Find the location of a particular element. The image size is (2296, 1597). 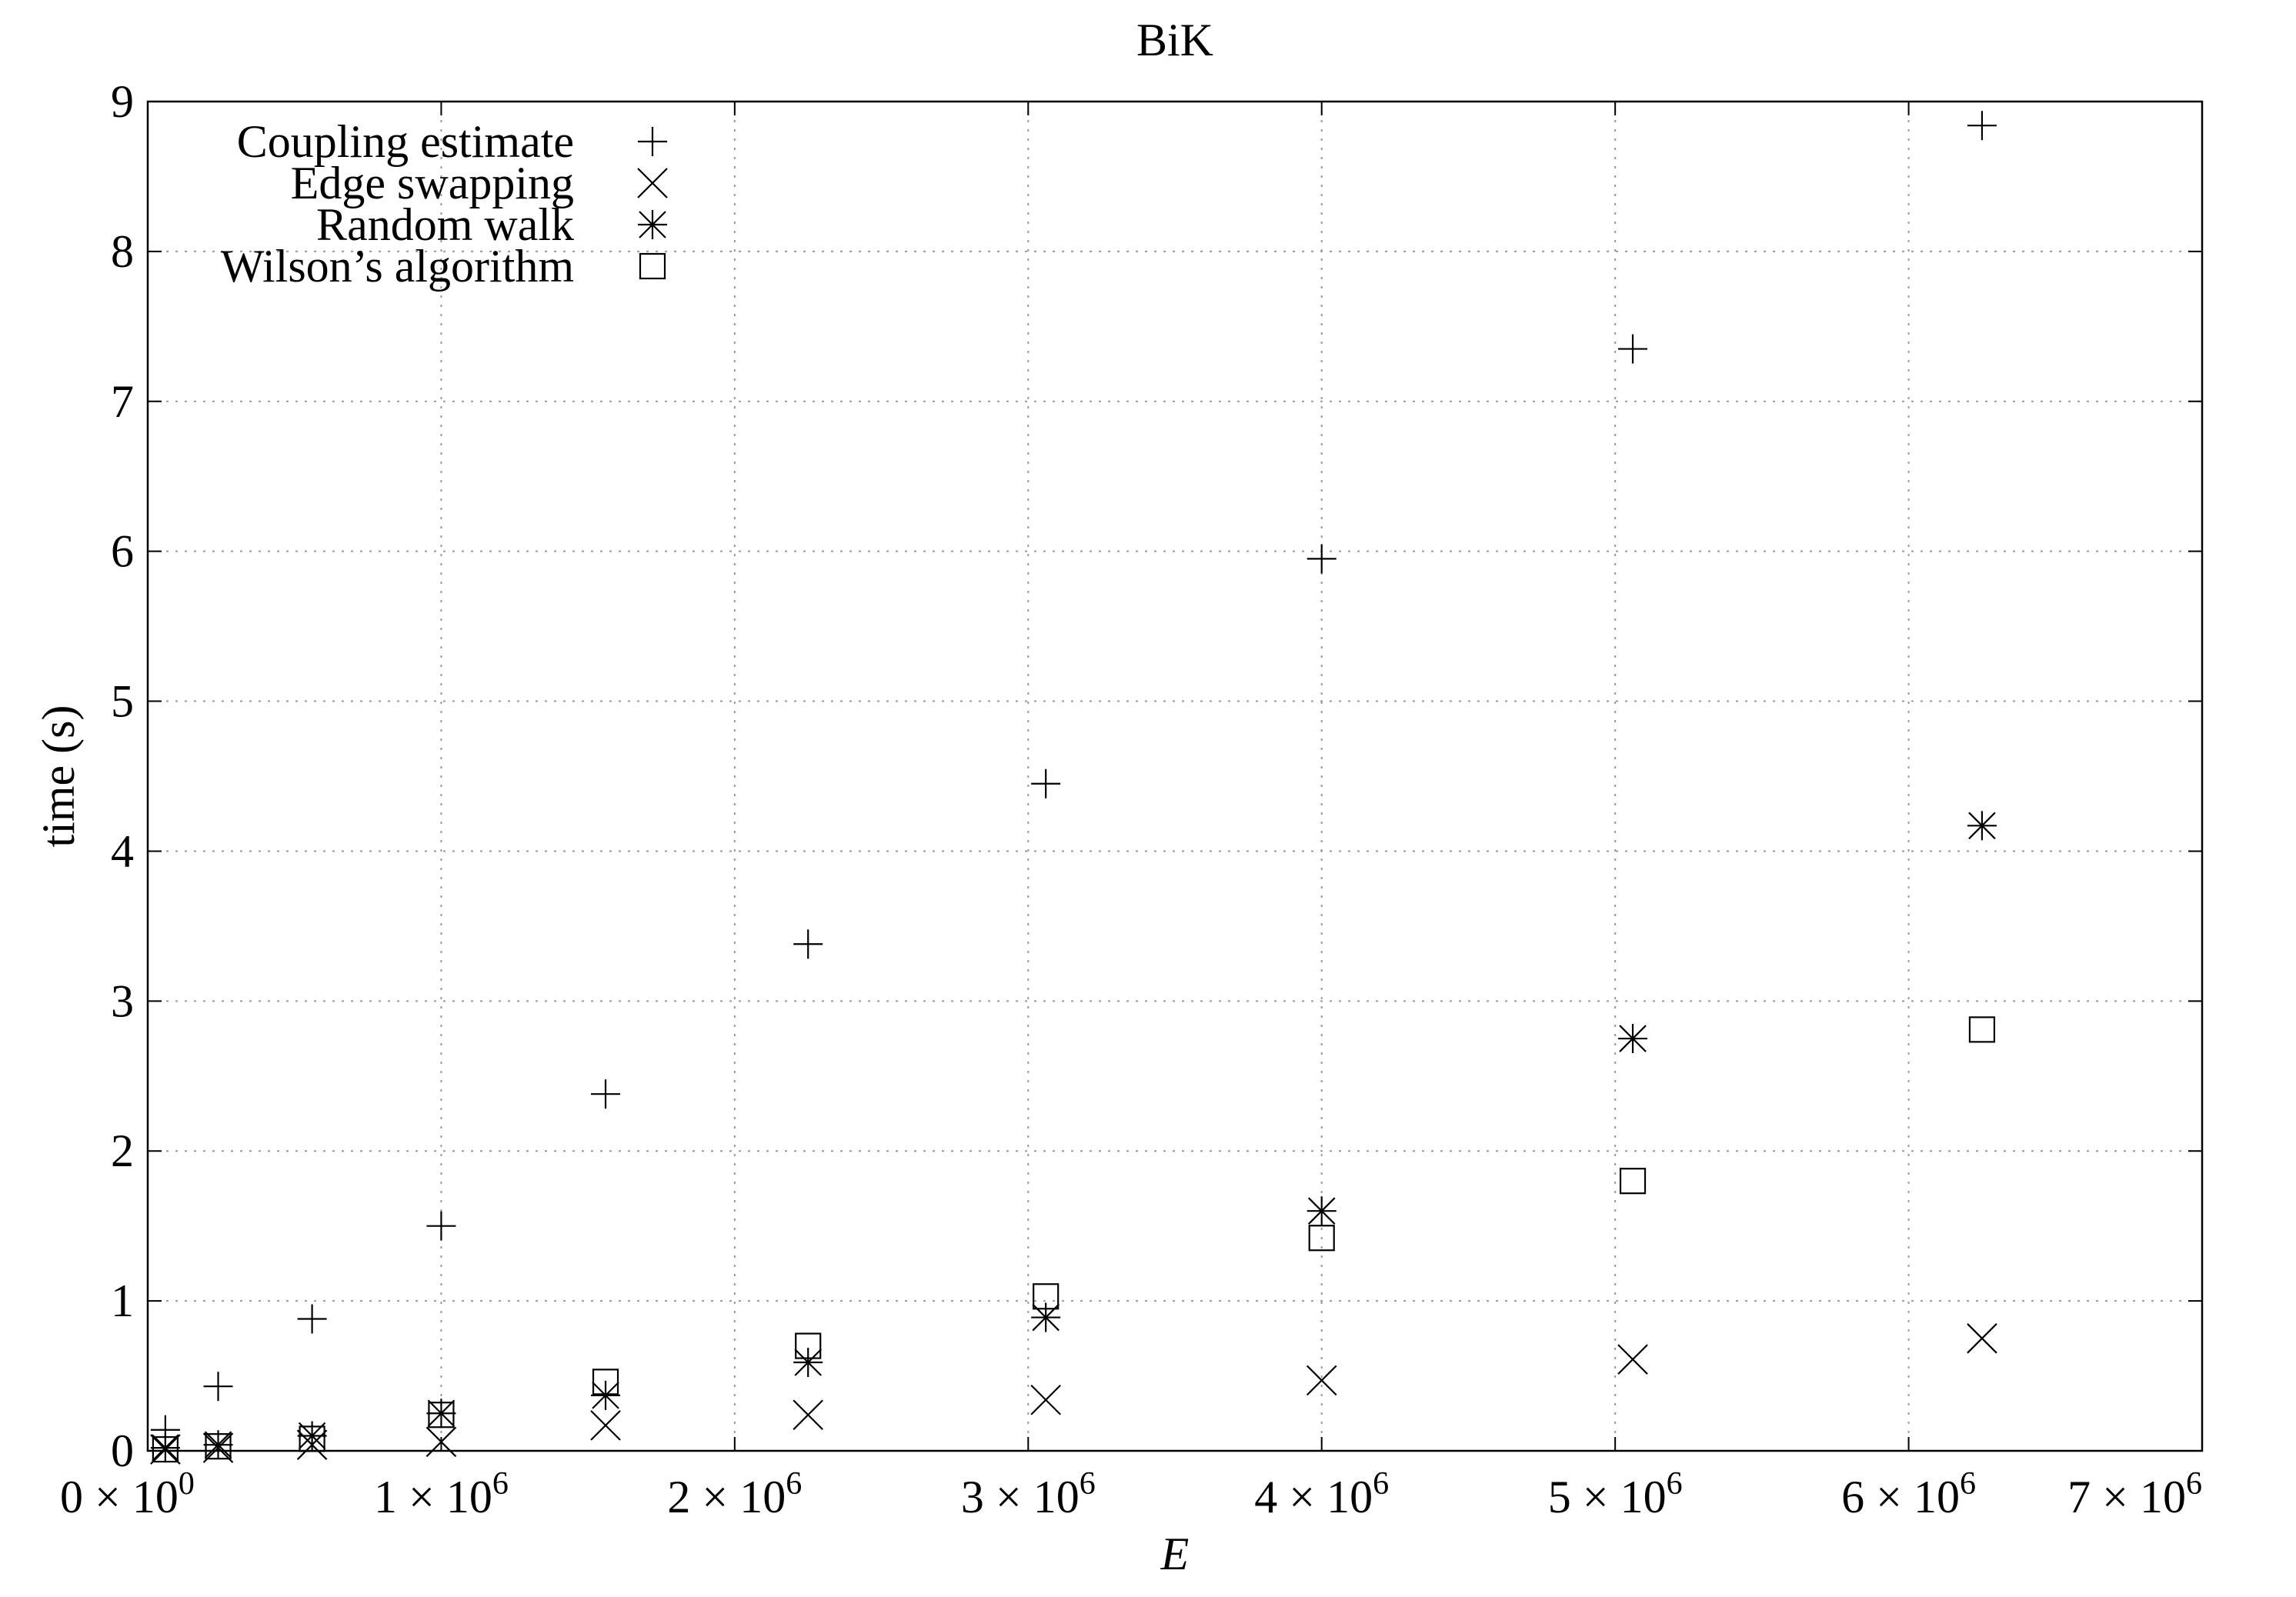

legend-item: Coupling estimate is located at coordinates (452, 141).